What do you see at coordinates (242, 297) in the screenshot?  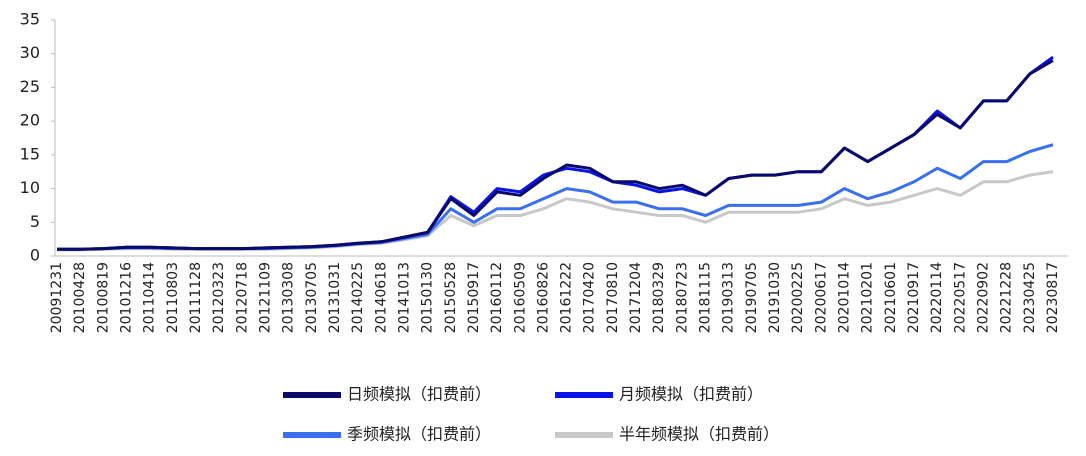 I see `x-tick-label: 20120718` at bounding box center [242, 297].